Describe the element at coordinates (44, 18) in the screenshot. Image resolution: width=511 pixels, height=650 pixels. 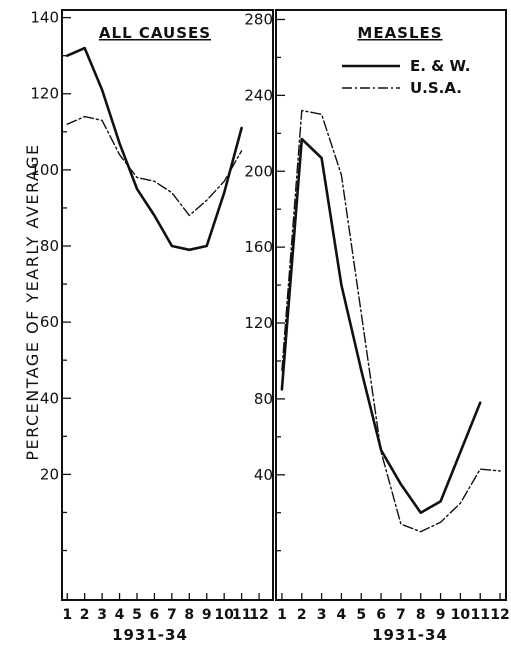
I see `y-tick-label-140: 140` at that location.